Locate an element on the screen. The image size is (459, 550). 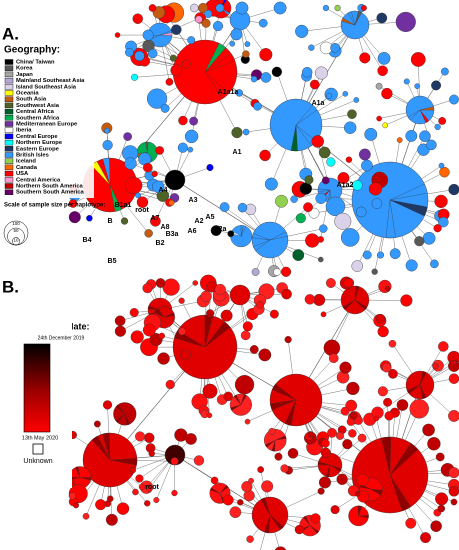
legend-label: Central Europe is located at coordinates (37, 137).